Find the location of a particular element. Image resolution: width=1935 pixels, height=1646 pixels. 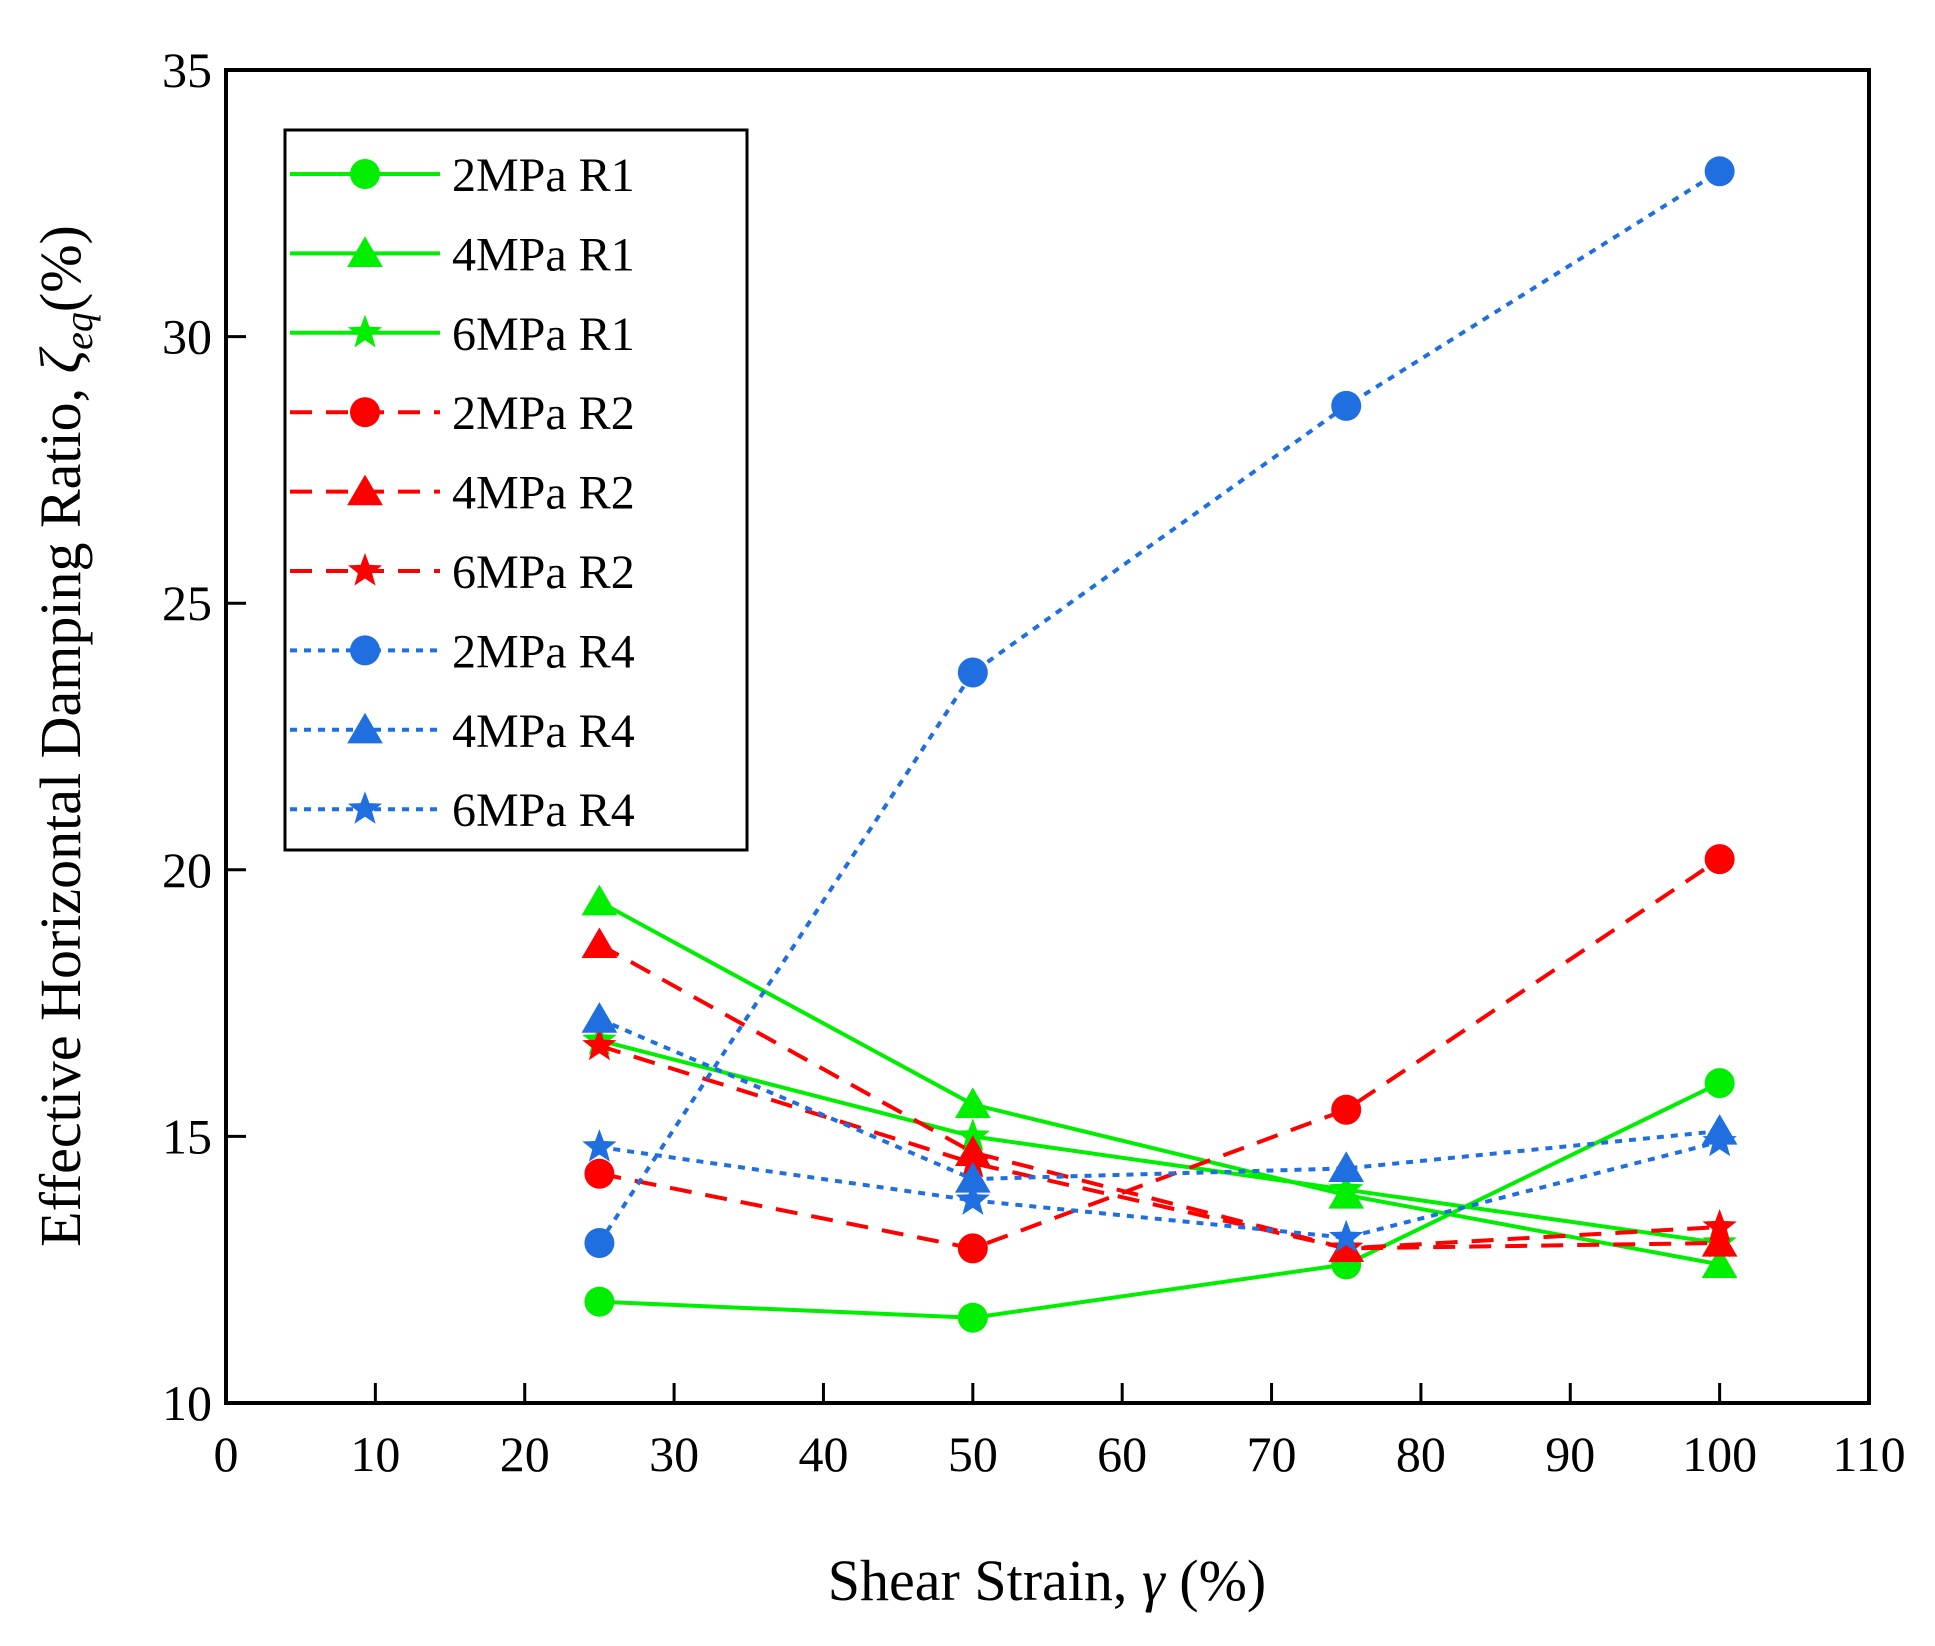

legend-label: 2MPa R2 is located at coordinates (543, 413).